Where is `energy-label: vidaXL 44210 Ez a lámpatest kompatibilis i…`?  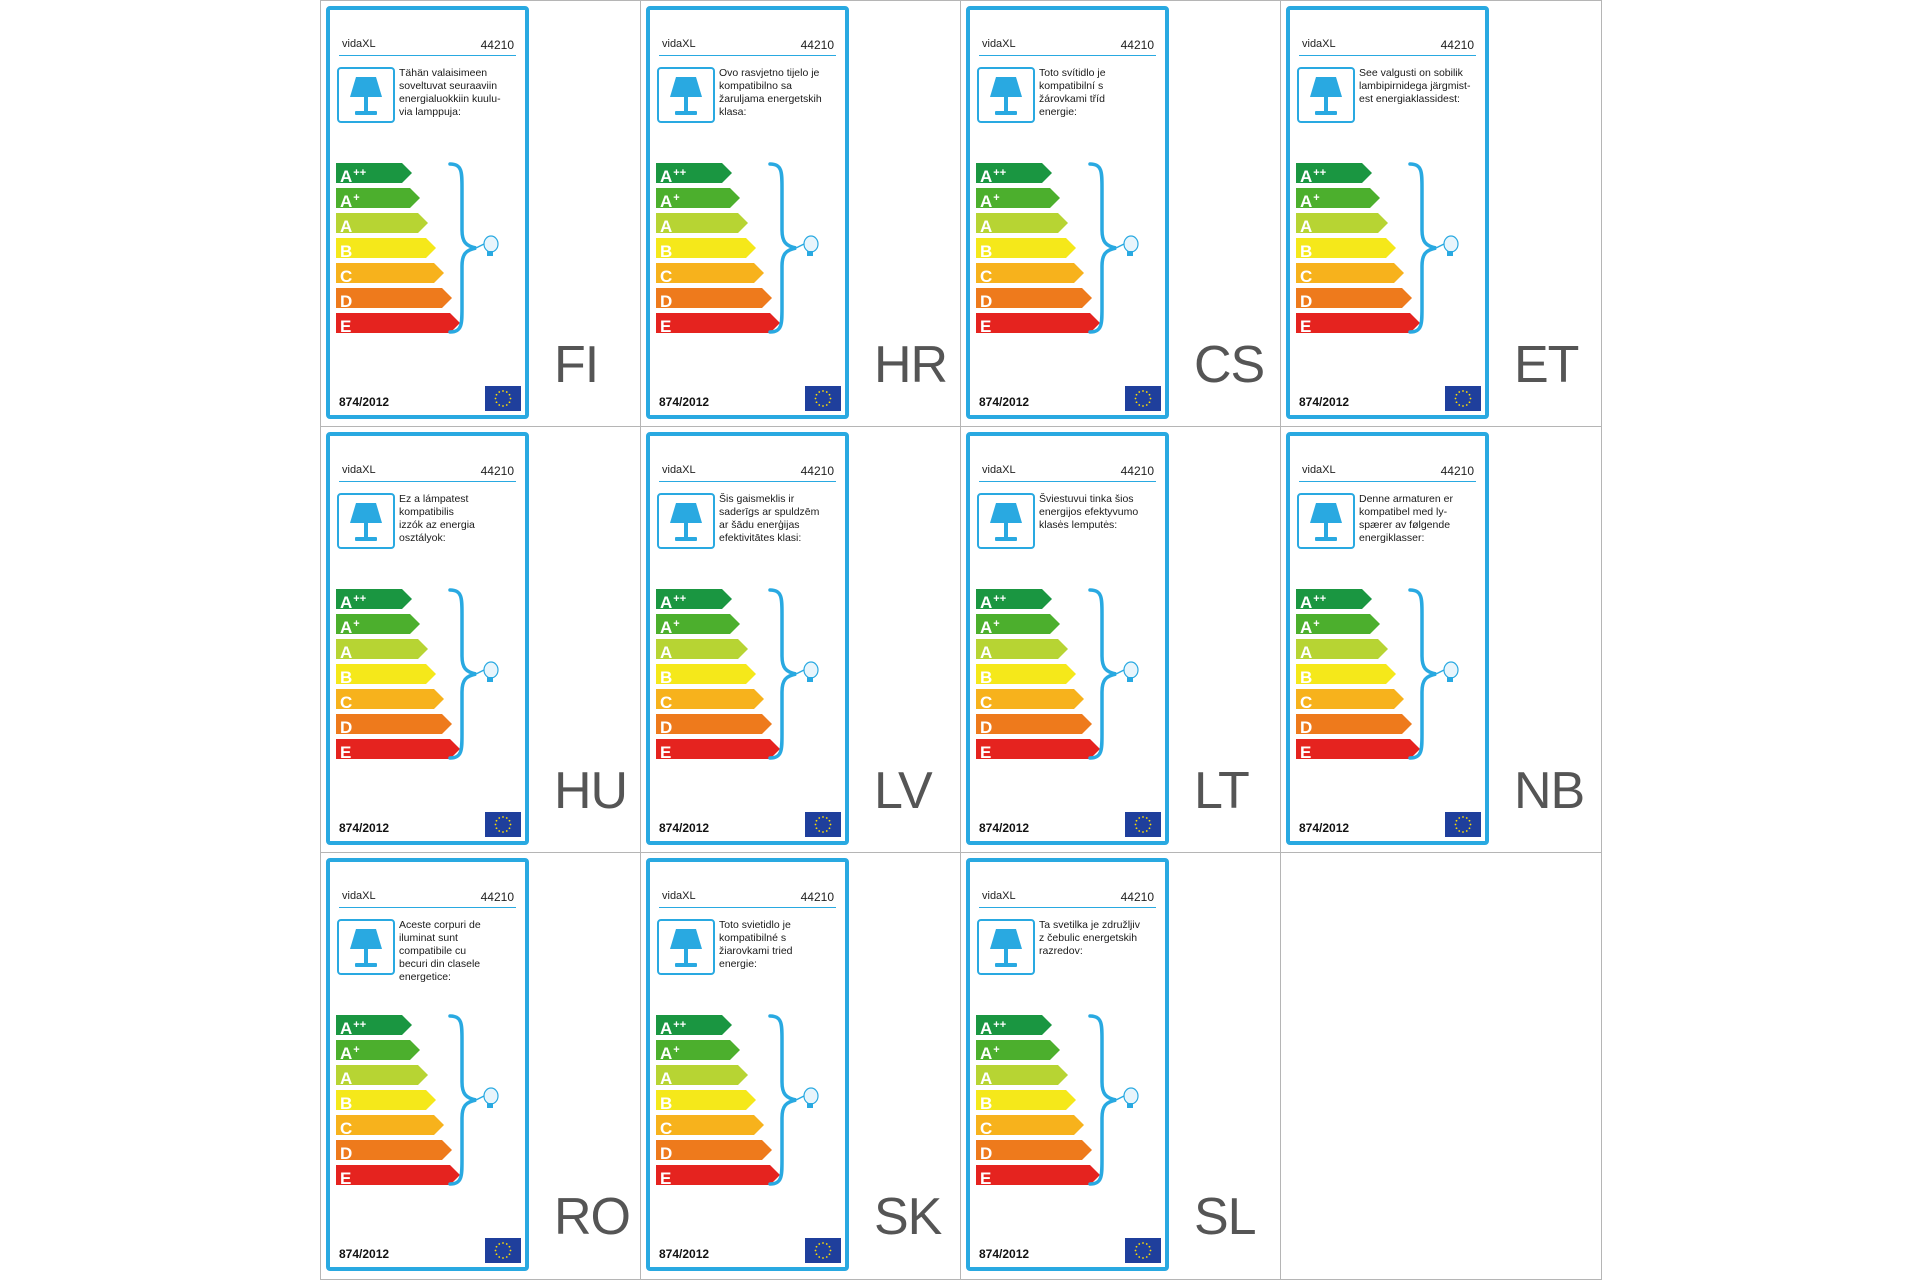
energy-label: vidaXL 44210 Ez a lámpatest kompatibilis i… is located at coordinates (427, 638).